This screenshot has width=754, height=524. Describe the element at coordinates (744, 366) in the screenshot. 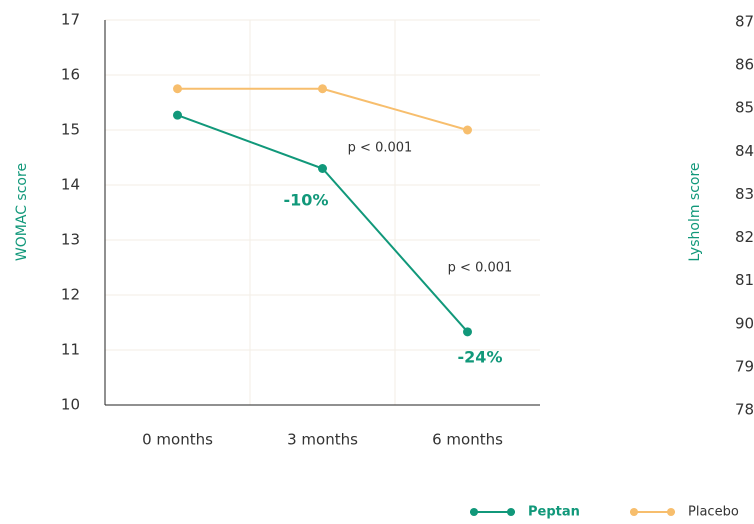

I see `y-tick-label: 79` at that location.